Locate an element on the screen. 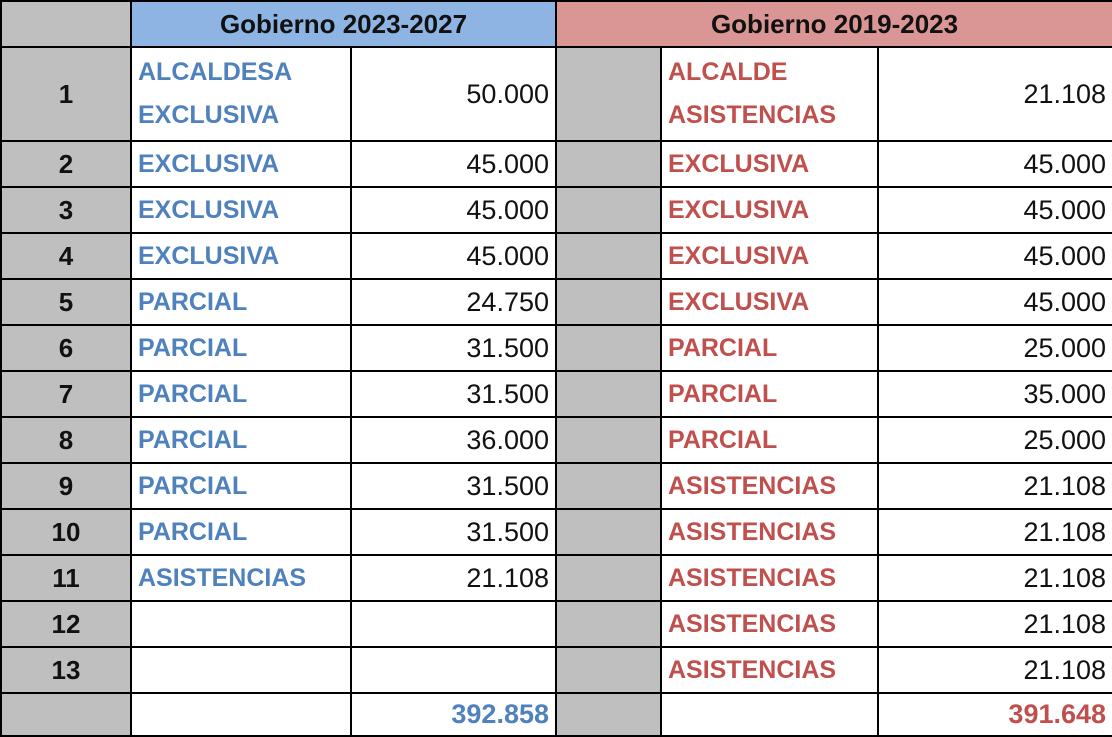  left-value: 21.108 is located at coordinates (453, 578).